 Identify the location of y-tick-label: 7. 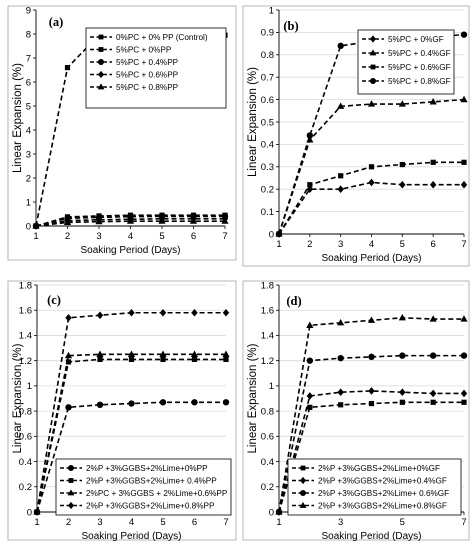
(28, 58).